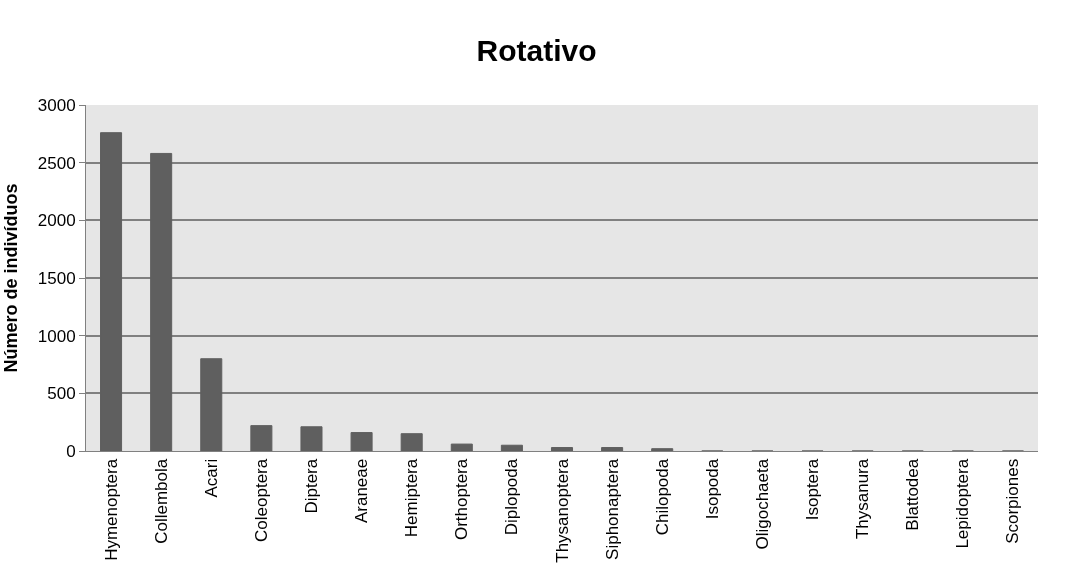 The height and width of the screenshot is (573, 1073). What do you see at coordinates (512, 497) in the screenshot?
I see `x-tick-label: Diplopoda` at bounding box center [512, 497].